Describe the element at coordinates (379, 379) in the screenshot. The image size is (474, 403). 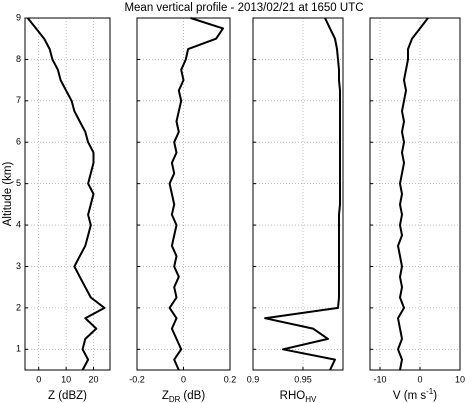
I see `x-tick-label: -10` at that location.